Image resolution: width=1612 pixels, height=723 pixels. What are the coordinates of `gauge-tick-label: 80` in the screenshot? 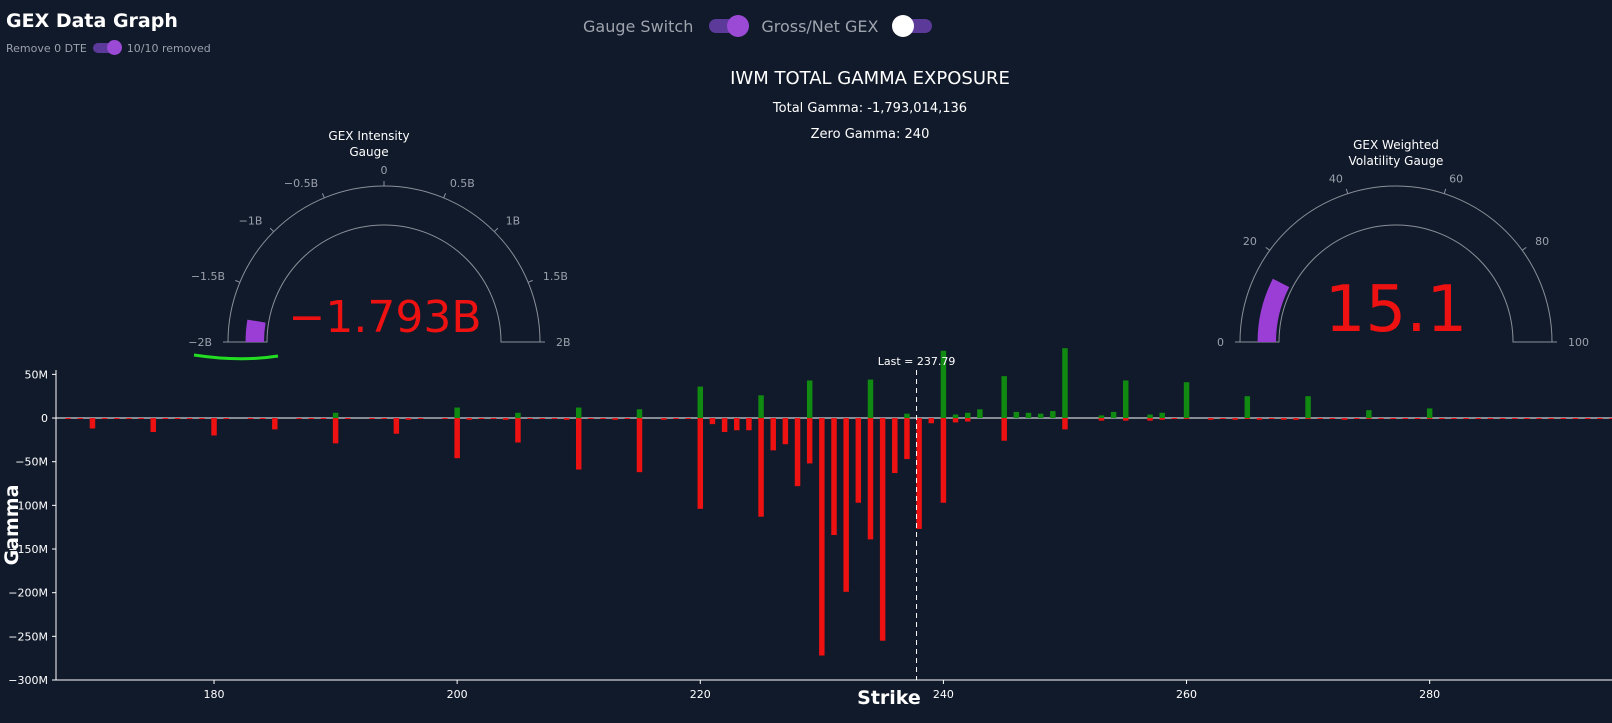 It's located at (1542, 241).